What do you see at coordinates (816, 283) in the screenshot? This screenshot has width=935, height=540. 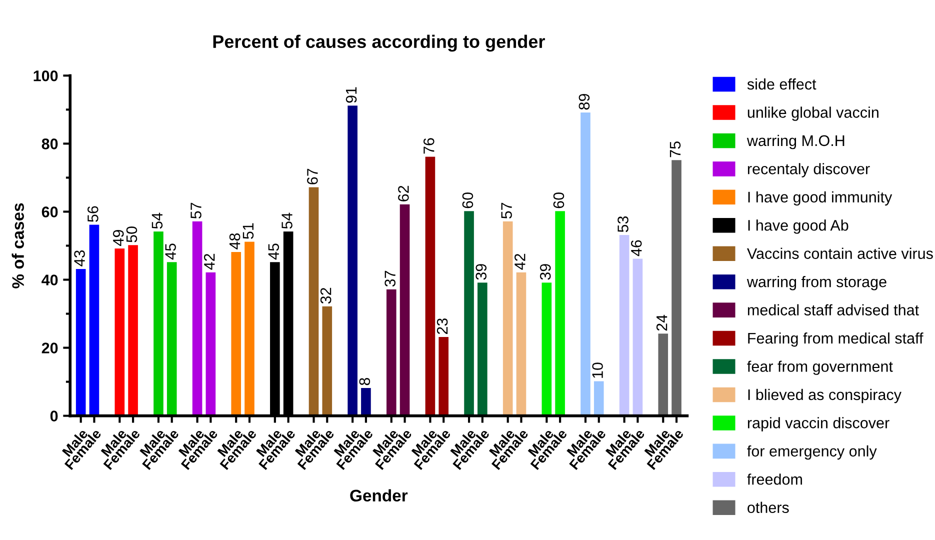 I see `legend-label: warring from storage` at bounding box center [816, 283].